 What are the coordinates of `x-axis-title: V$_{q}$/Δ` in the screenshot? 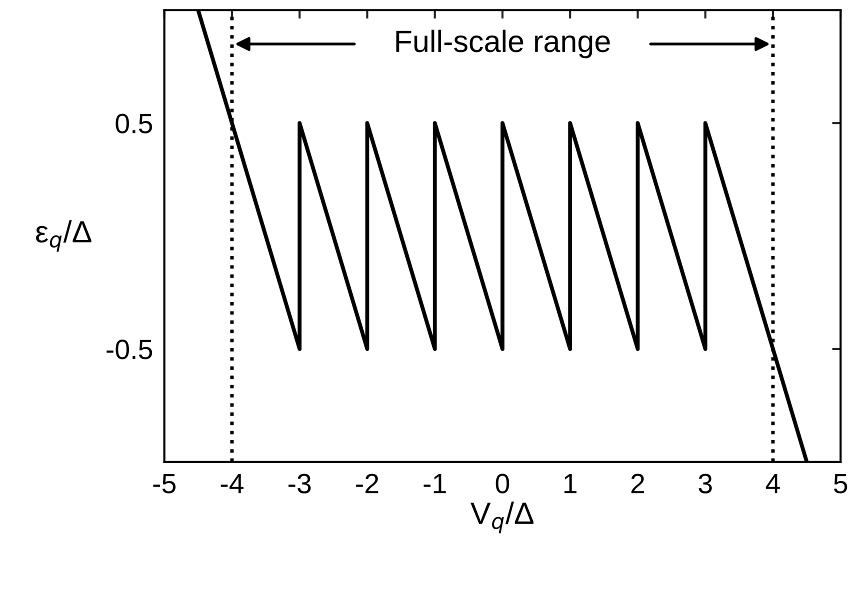 It's located at (502, 518).